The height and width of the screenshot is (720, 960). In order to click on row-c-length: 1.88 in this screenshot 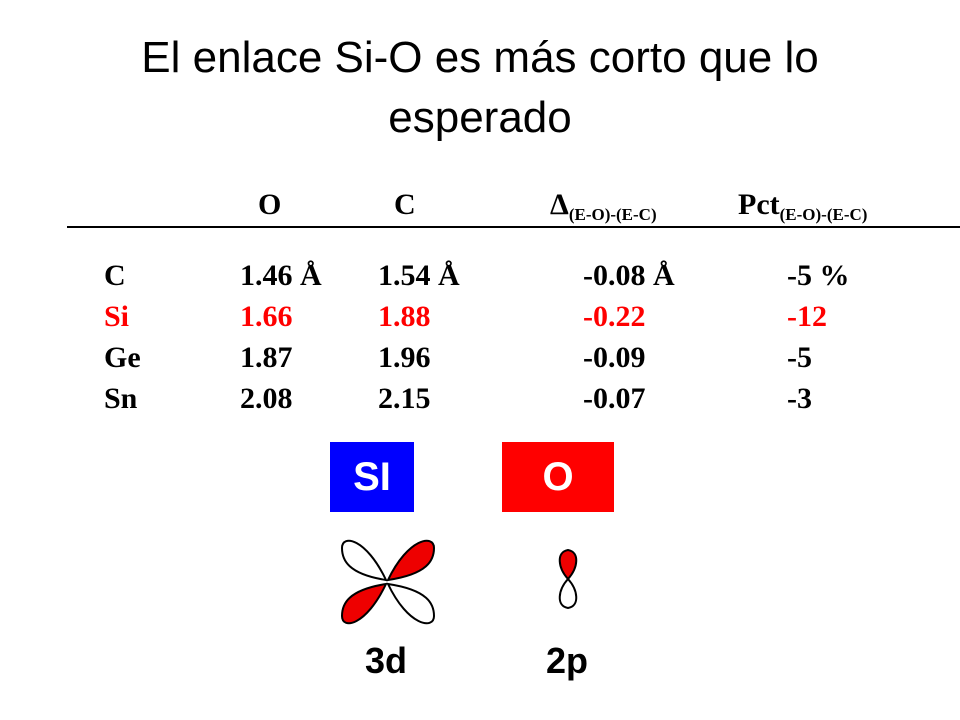, I will do `click(404, 316)`.